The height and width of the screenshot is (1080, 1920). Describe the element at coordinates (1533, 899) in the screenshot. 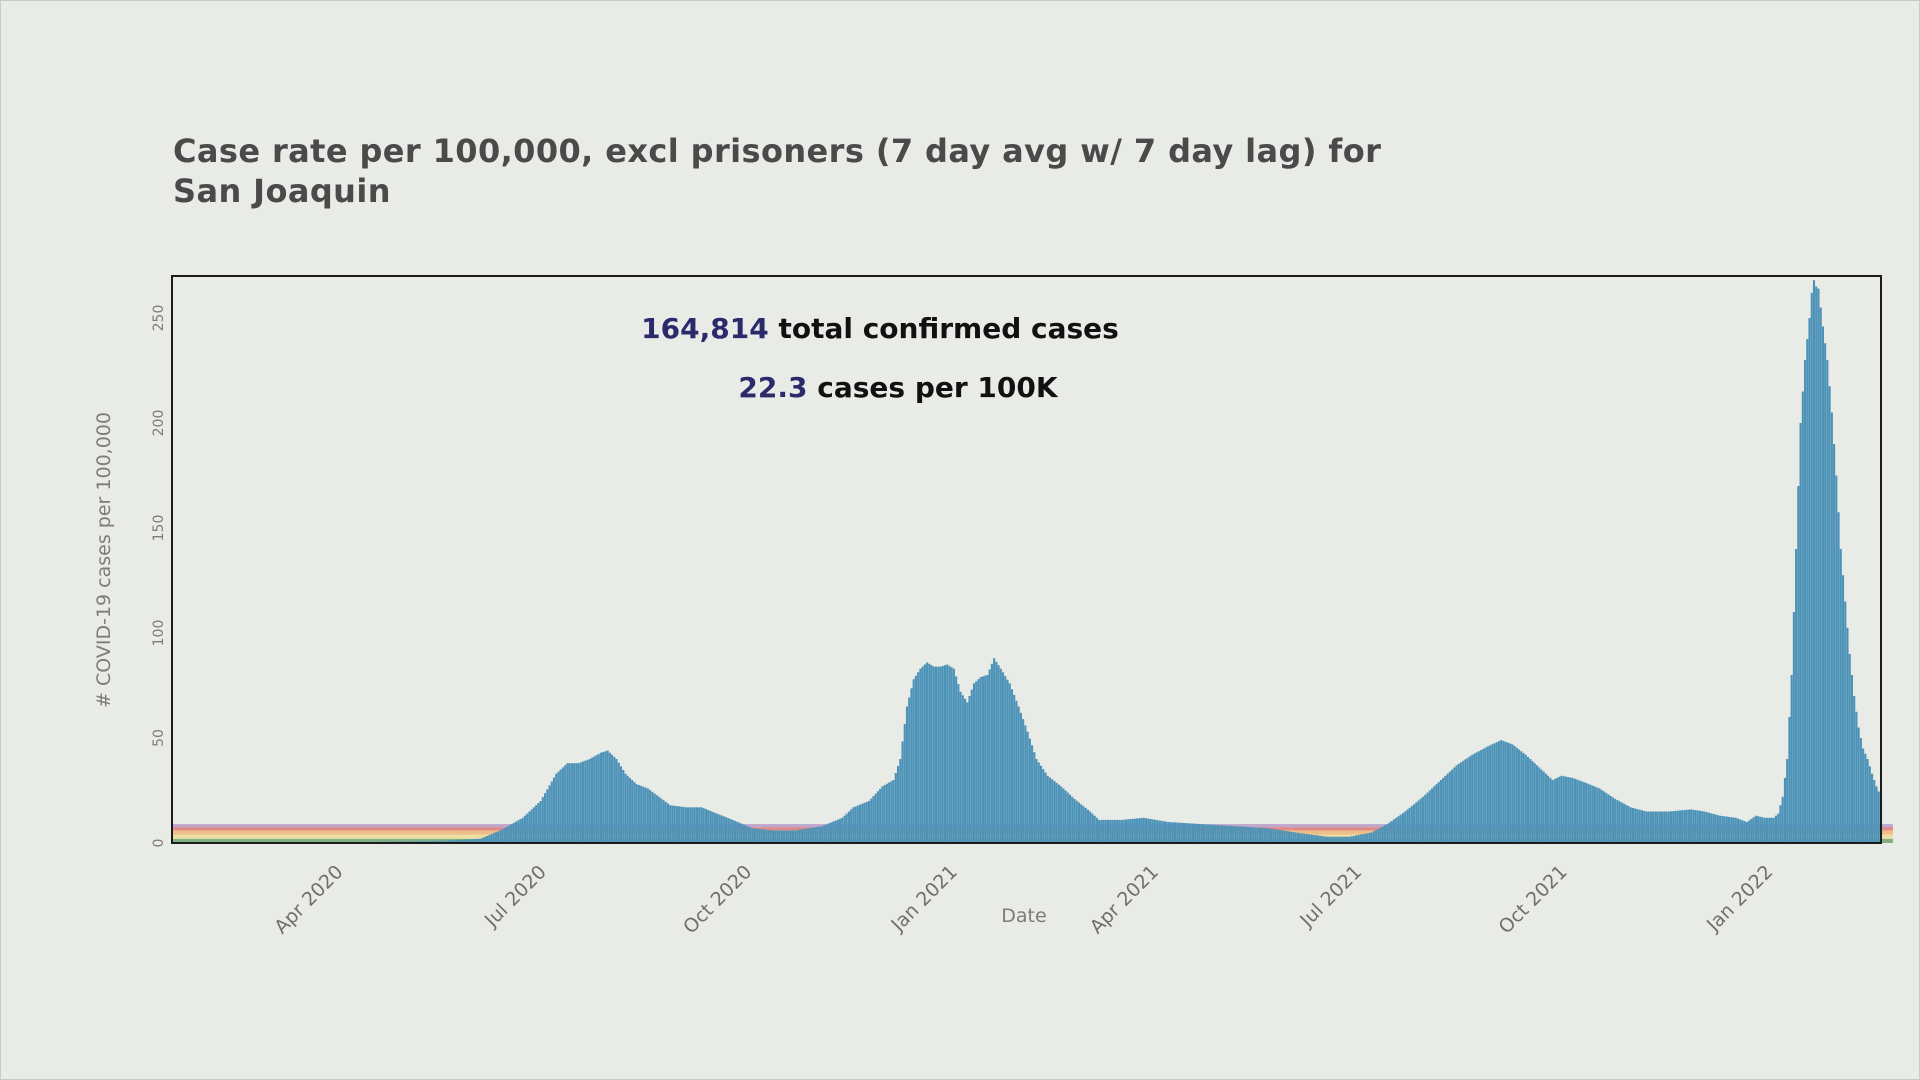

I see `x-tick-label: Oct 2021` at that location.